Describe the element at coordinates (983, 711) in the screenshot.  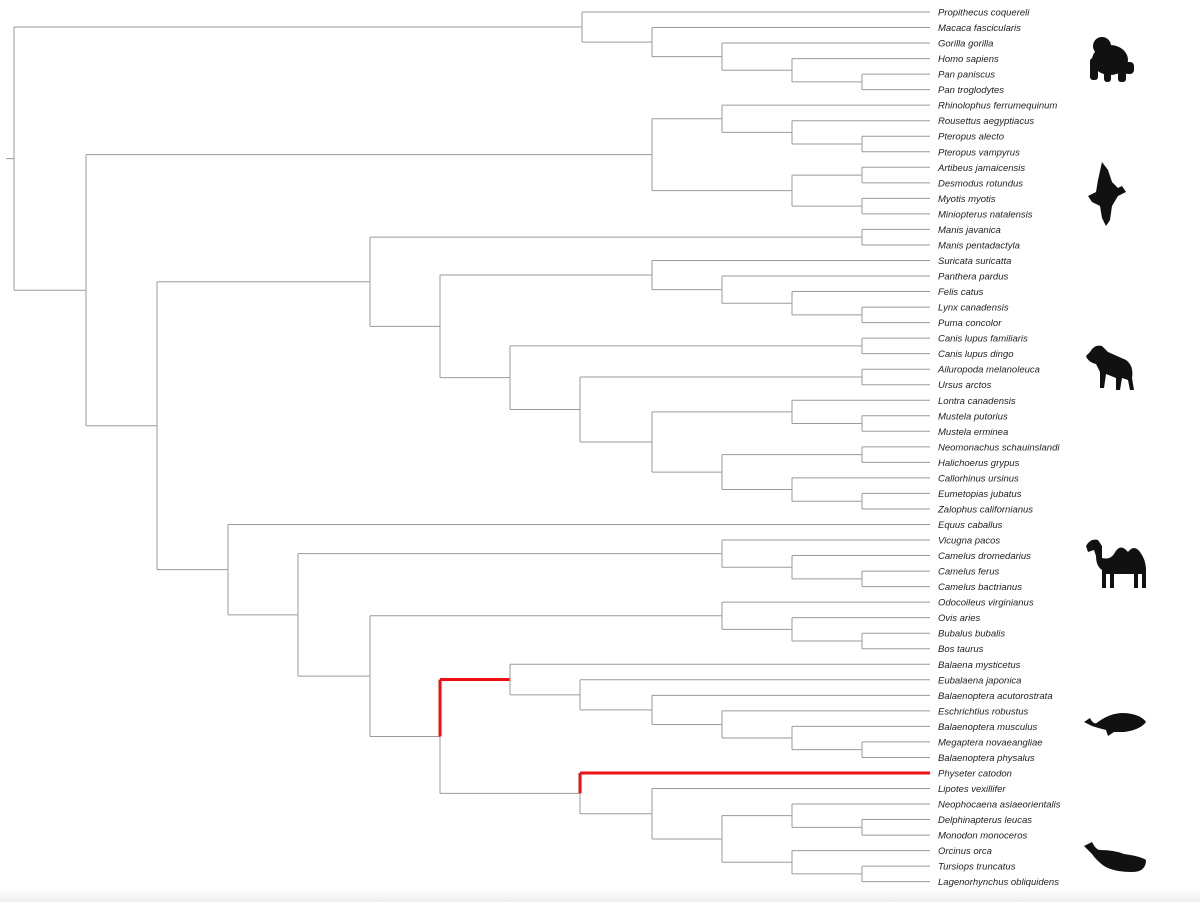
I see `leaf-label: Eschrichtius robustus` at that location.